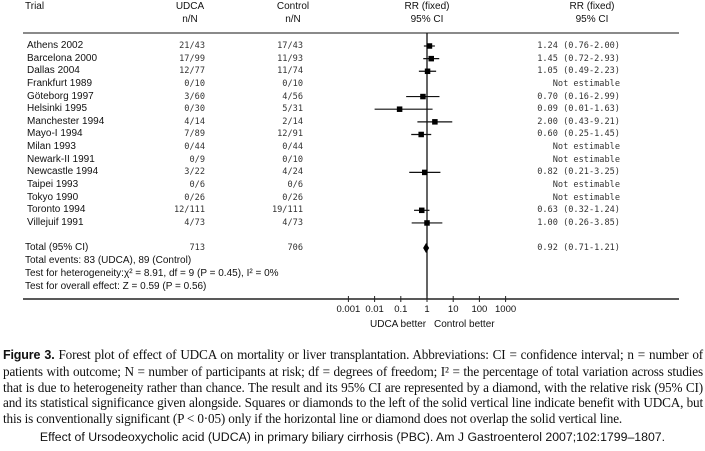 This screenshot has height=451, width=705. What do you see at coordinates (35, 6) in the screenshot?
I see `header-trial: Trial` at bounding box center [35, 6].